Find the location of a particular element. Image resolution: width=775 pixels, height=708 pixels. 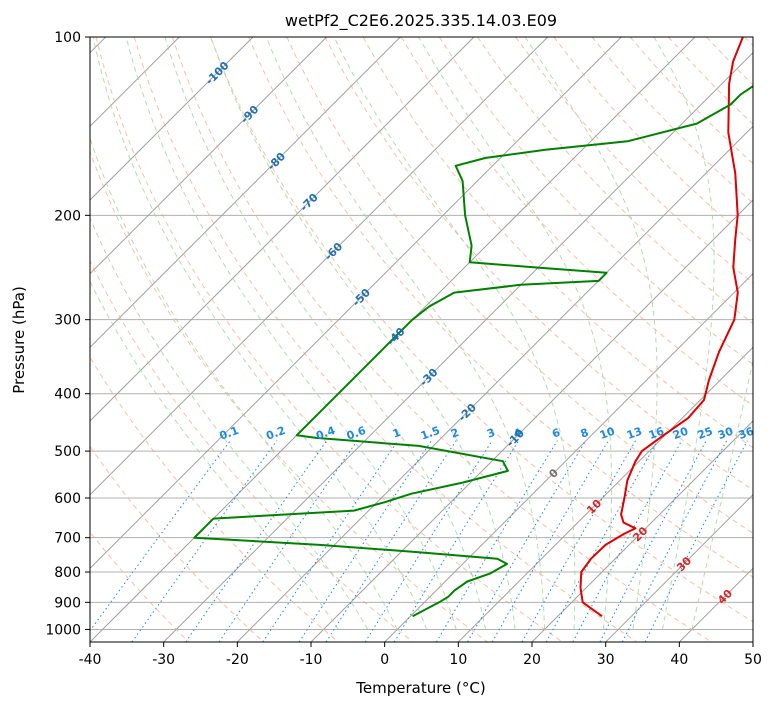

mixing-ratio-label: 4 is located at coordinates (518, 433).